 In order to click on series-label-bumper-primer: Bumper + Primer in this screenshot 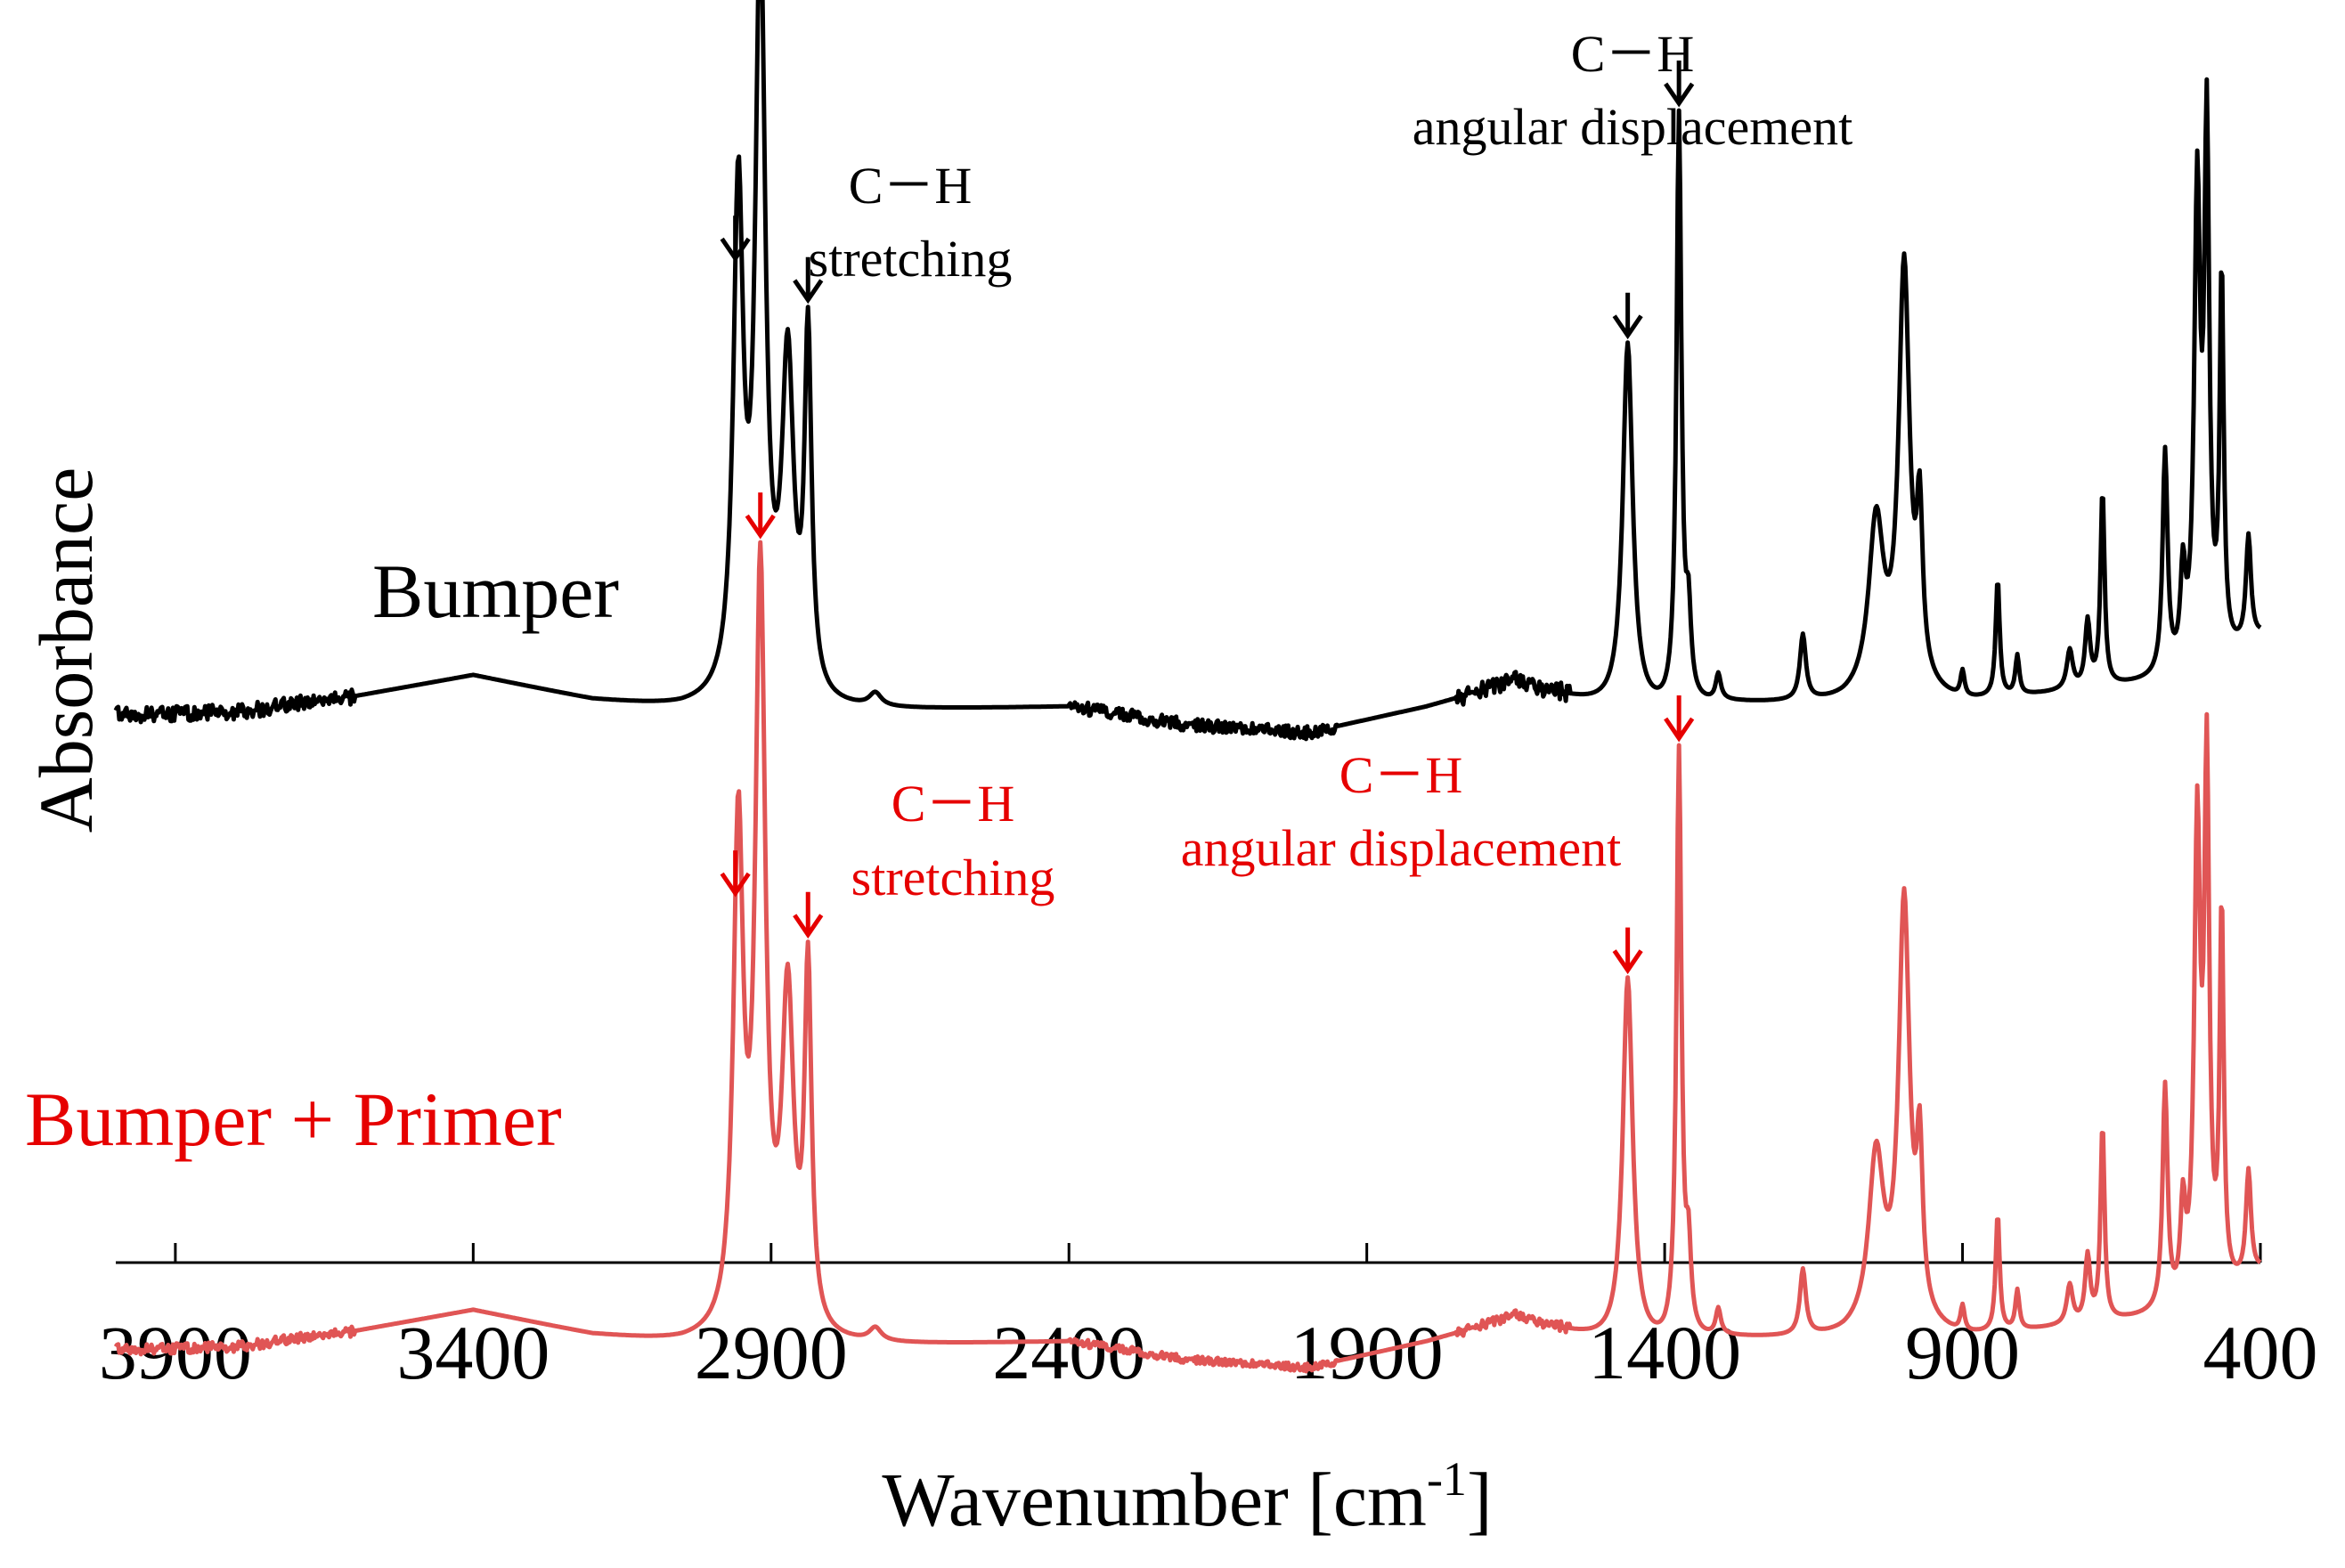, I will do `click(293, 1119)`.